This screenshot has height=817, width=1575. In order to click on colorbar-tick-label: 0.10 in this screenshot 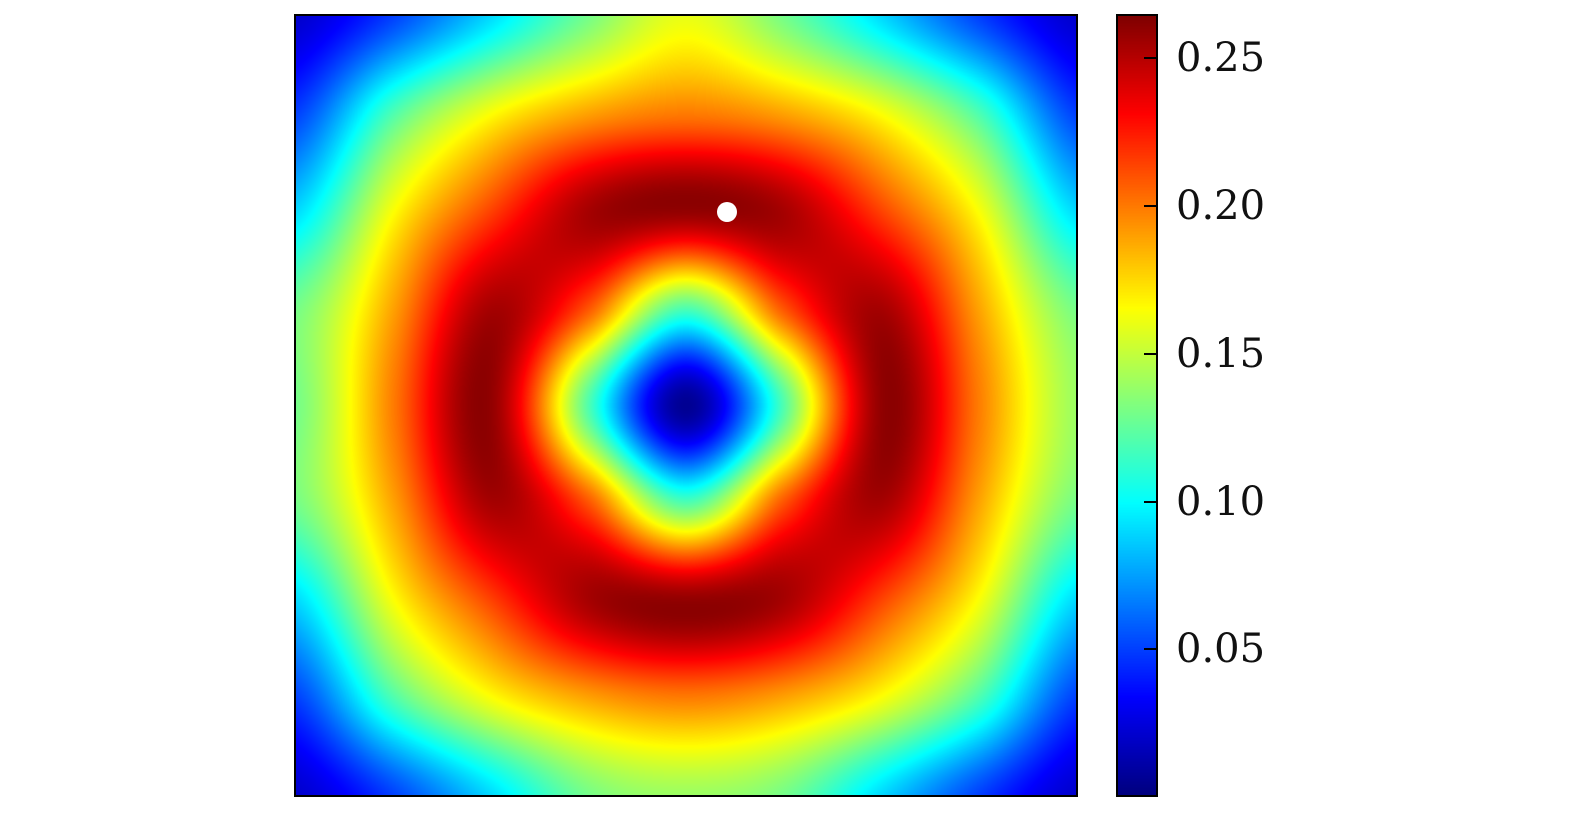, I will do `click(1221, 501)`.